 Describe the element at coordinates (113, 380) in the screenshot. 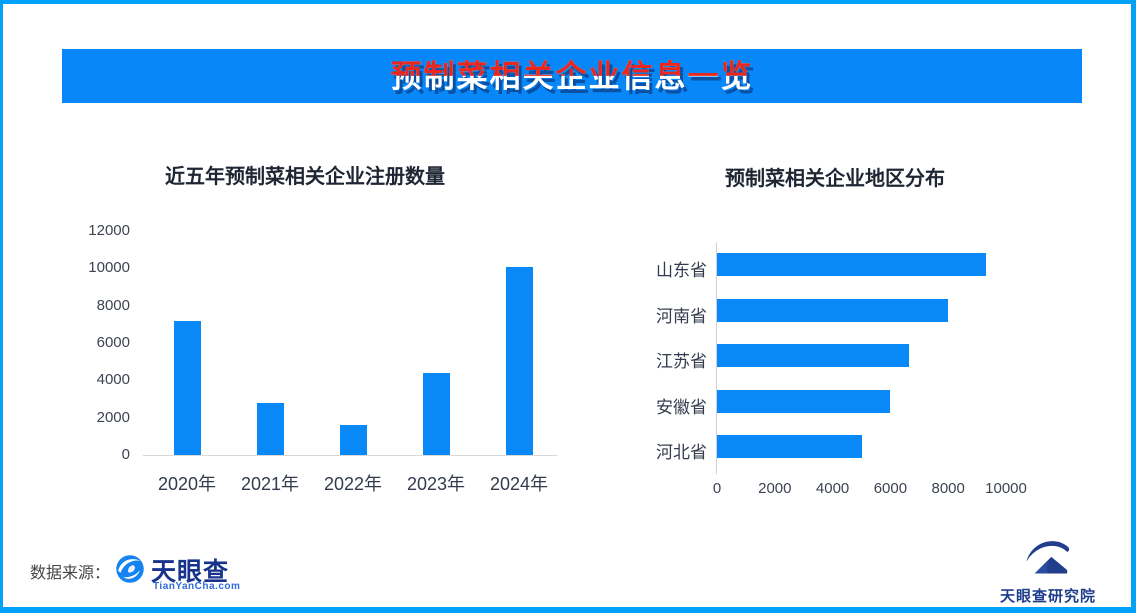

I see `left-chart-ytick-label: 4000` at that location.